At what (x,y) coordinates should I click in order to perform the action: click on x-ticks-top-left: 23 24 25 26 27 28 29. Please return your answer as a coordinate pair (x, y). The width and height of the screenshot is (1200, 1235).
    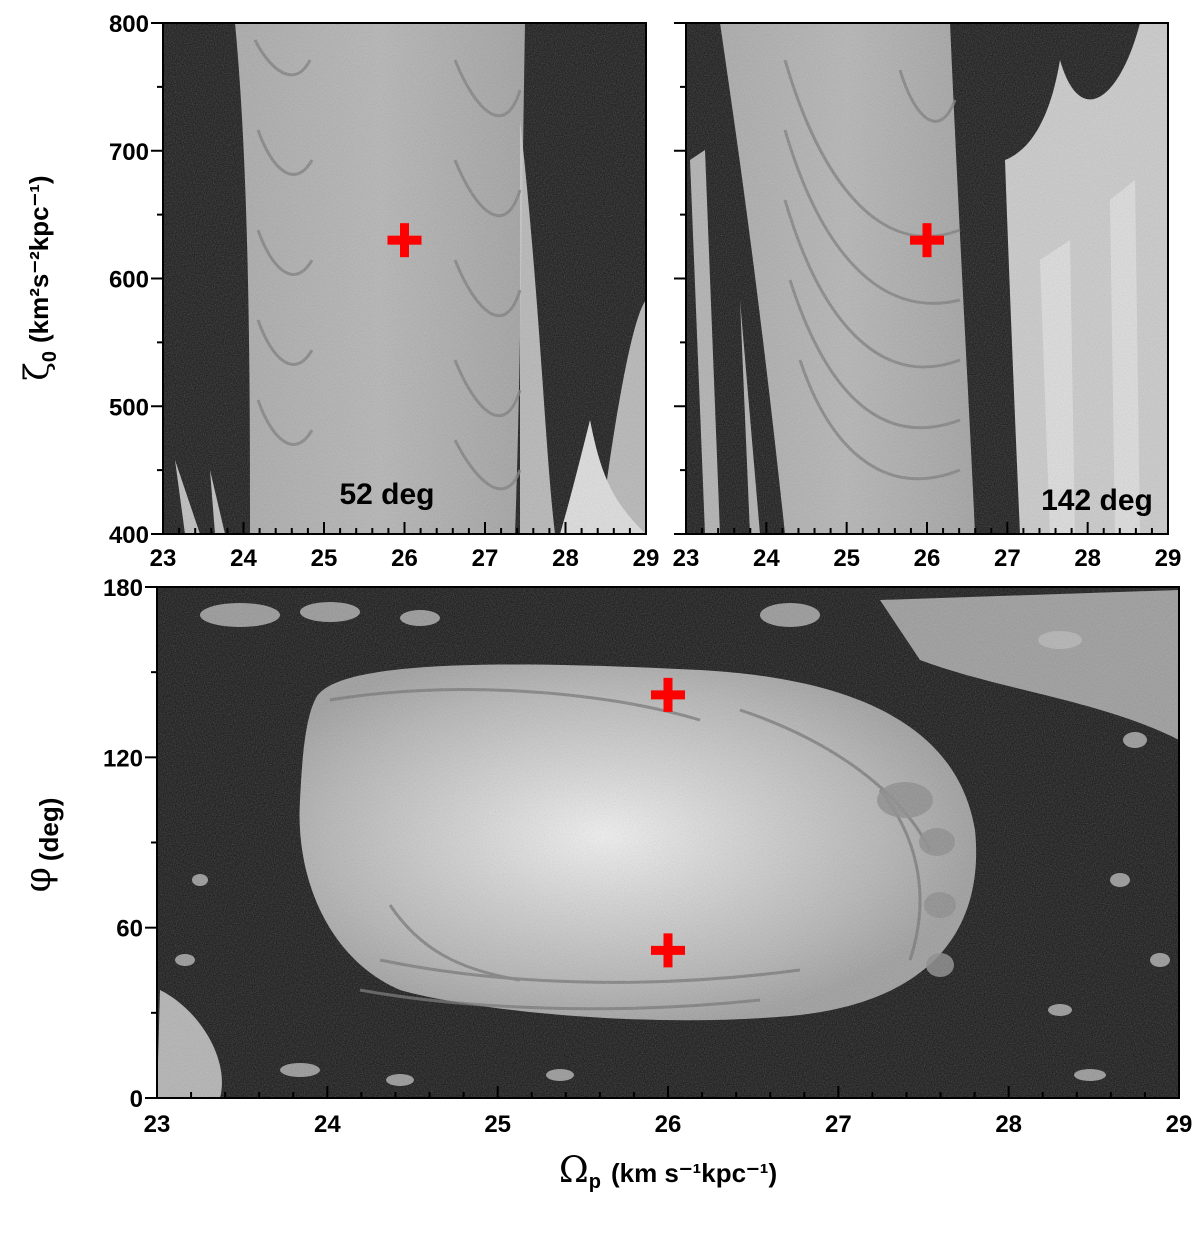
    Looking at the image, I should click on (405, 547).